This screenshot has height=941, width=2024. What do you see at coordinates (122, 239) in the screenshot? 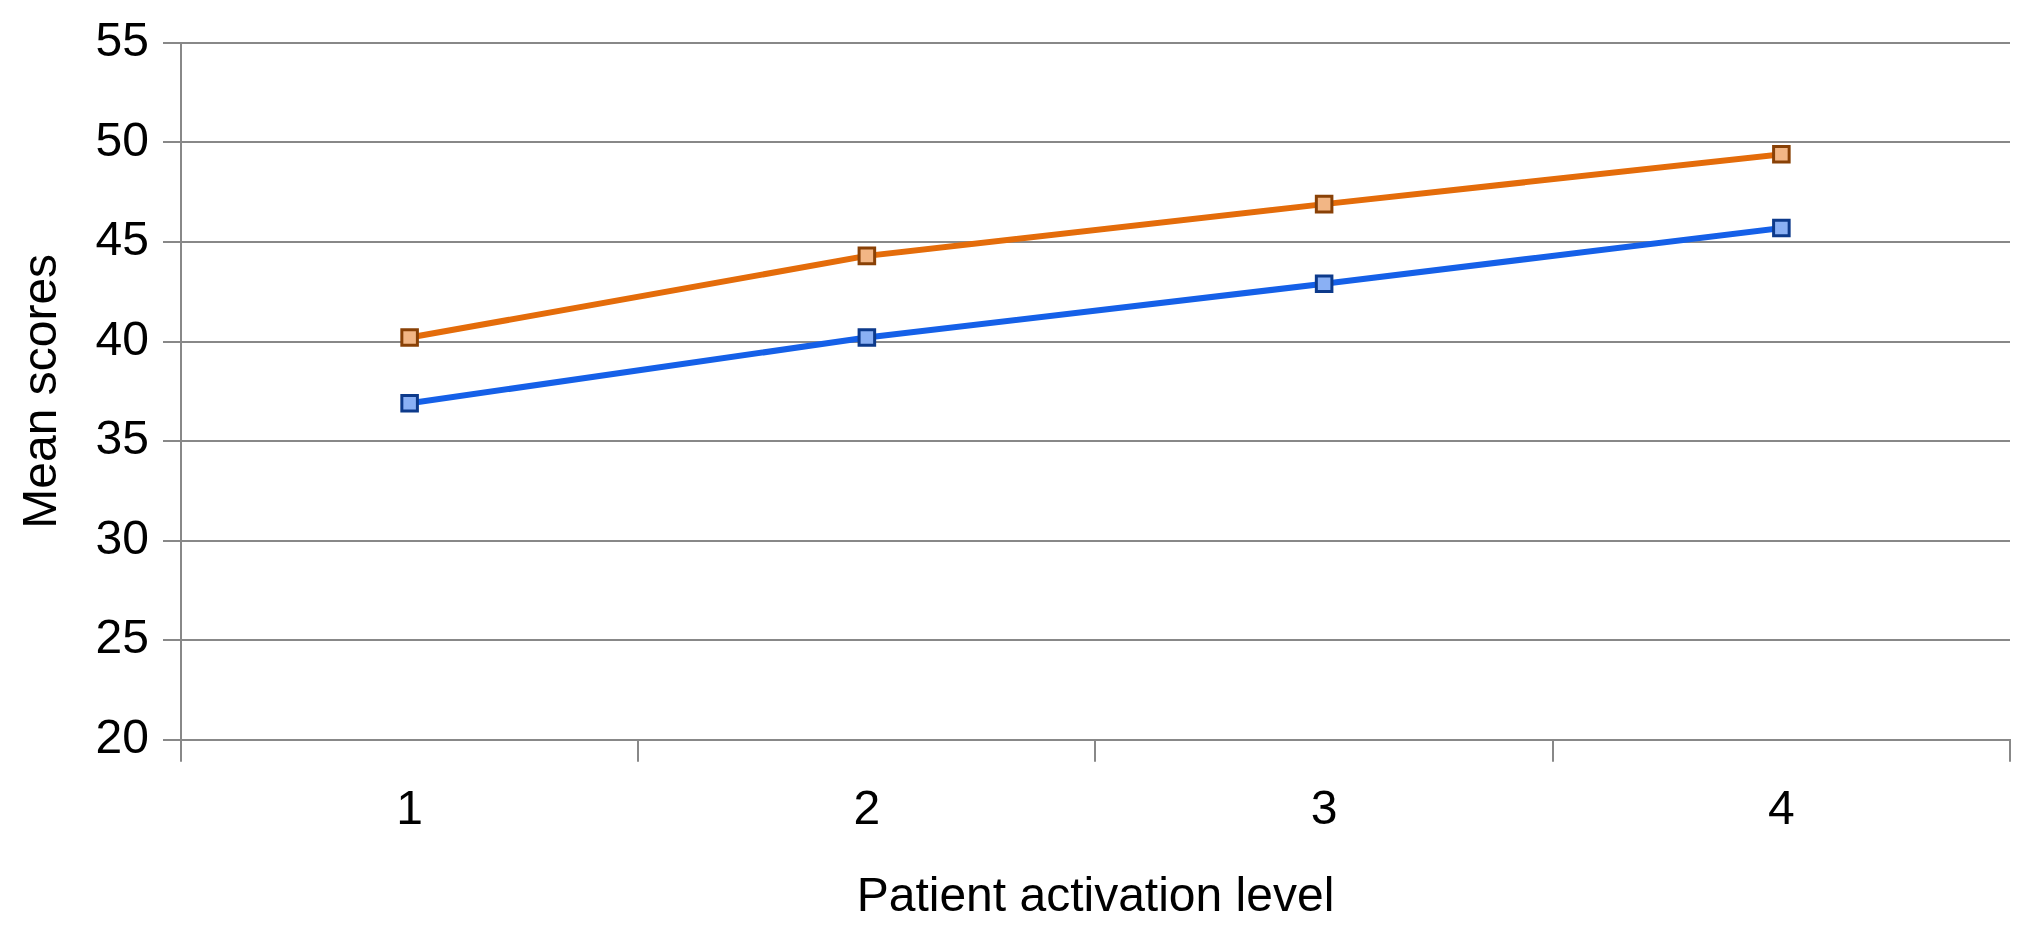
I see `y-tick-label: 45` at bounding box center [122, 239].